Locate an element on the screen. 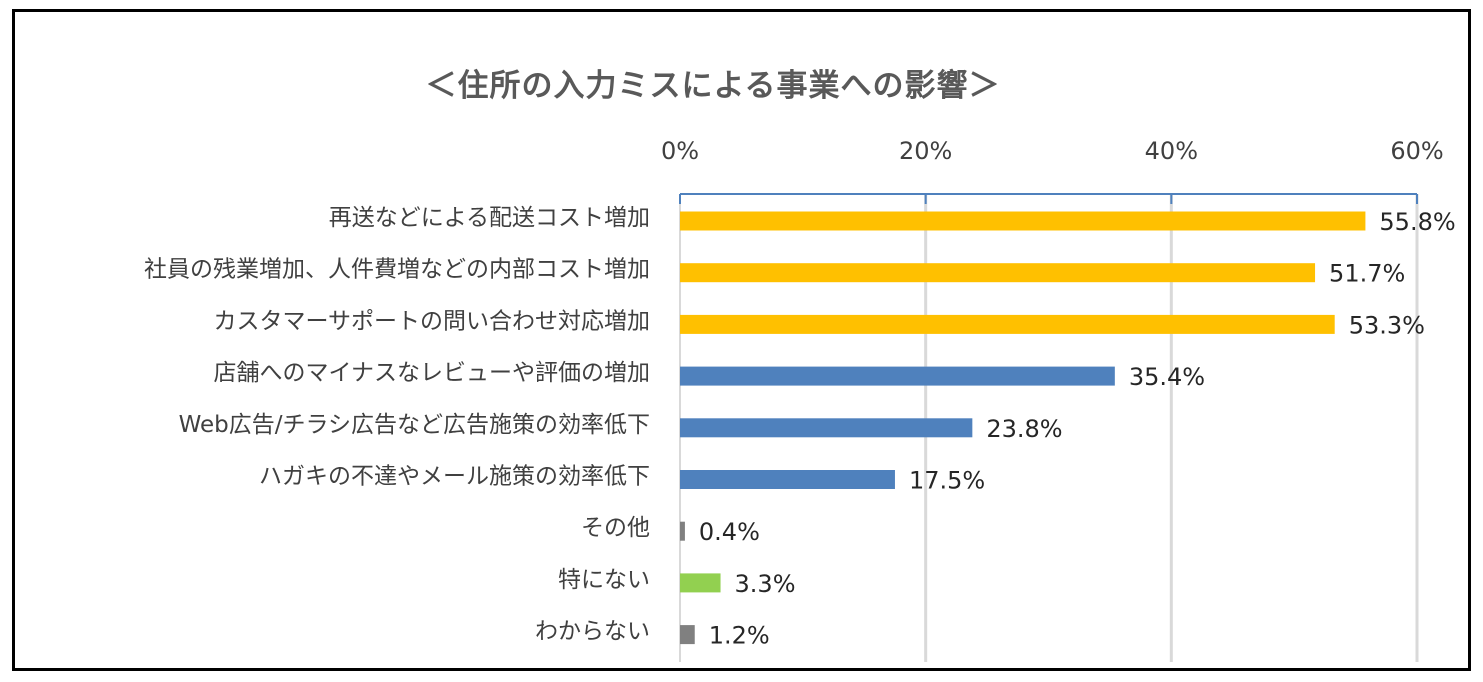  data-label: 1.2% is located at coordinates (739, 636).